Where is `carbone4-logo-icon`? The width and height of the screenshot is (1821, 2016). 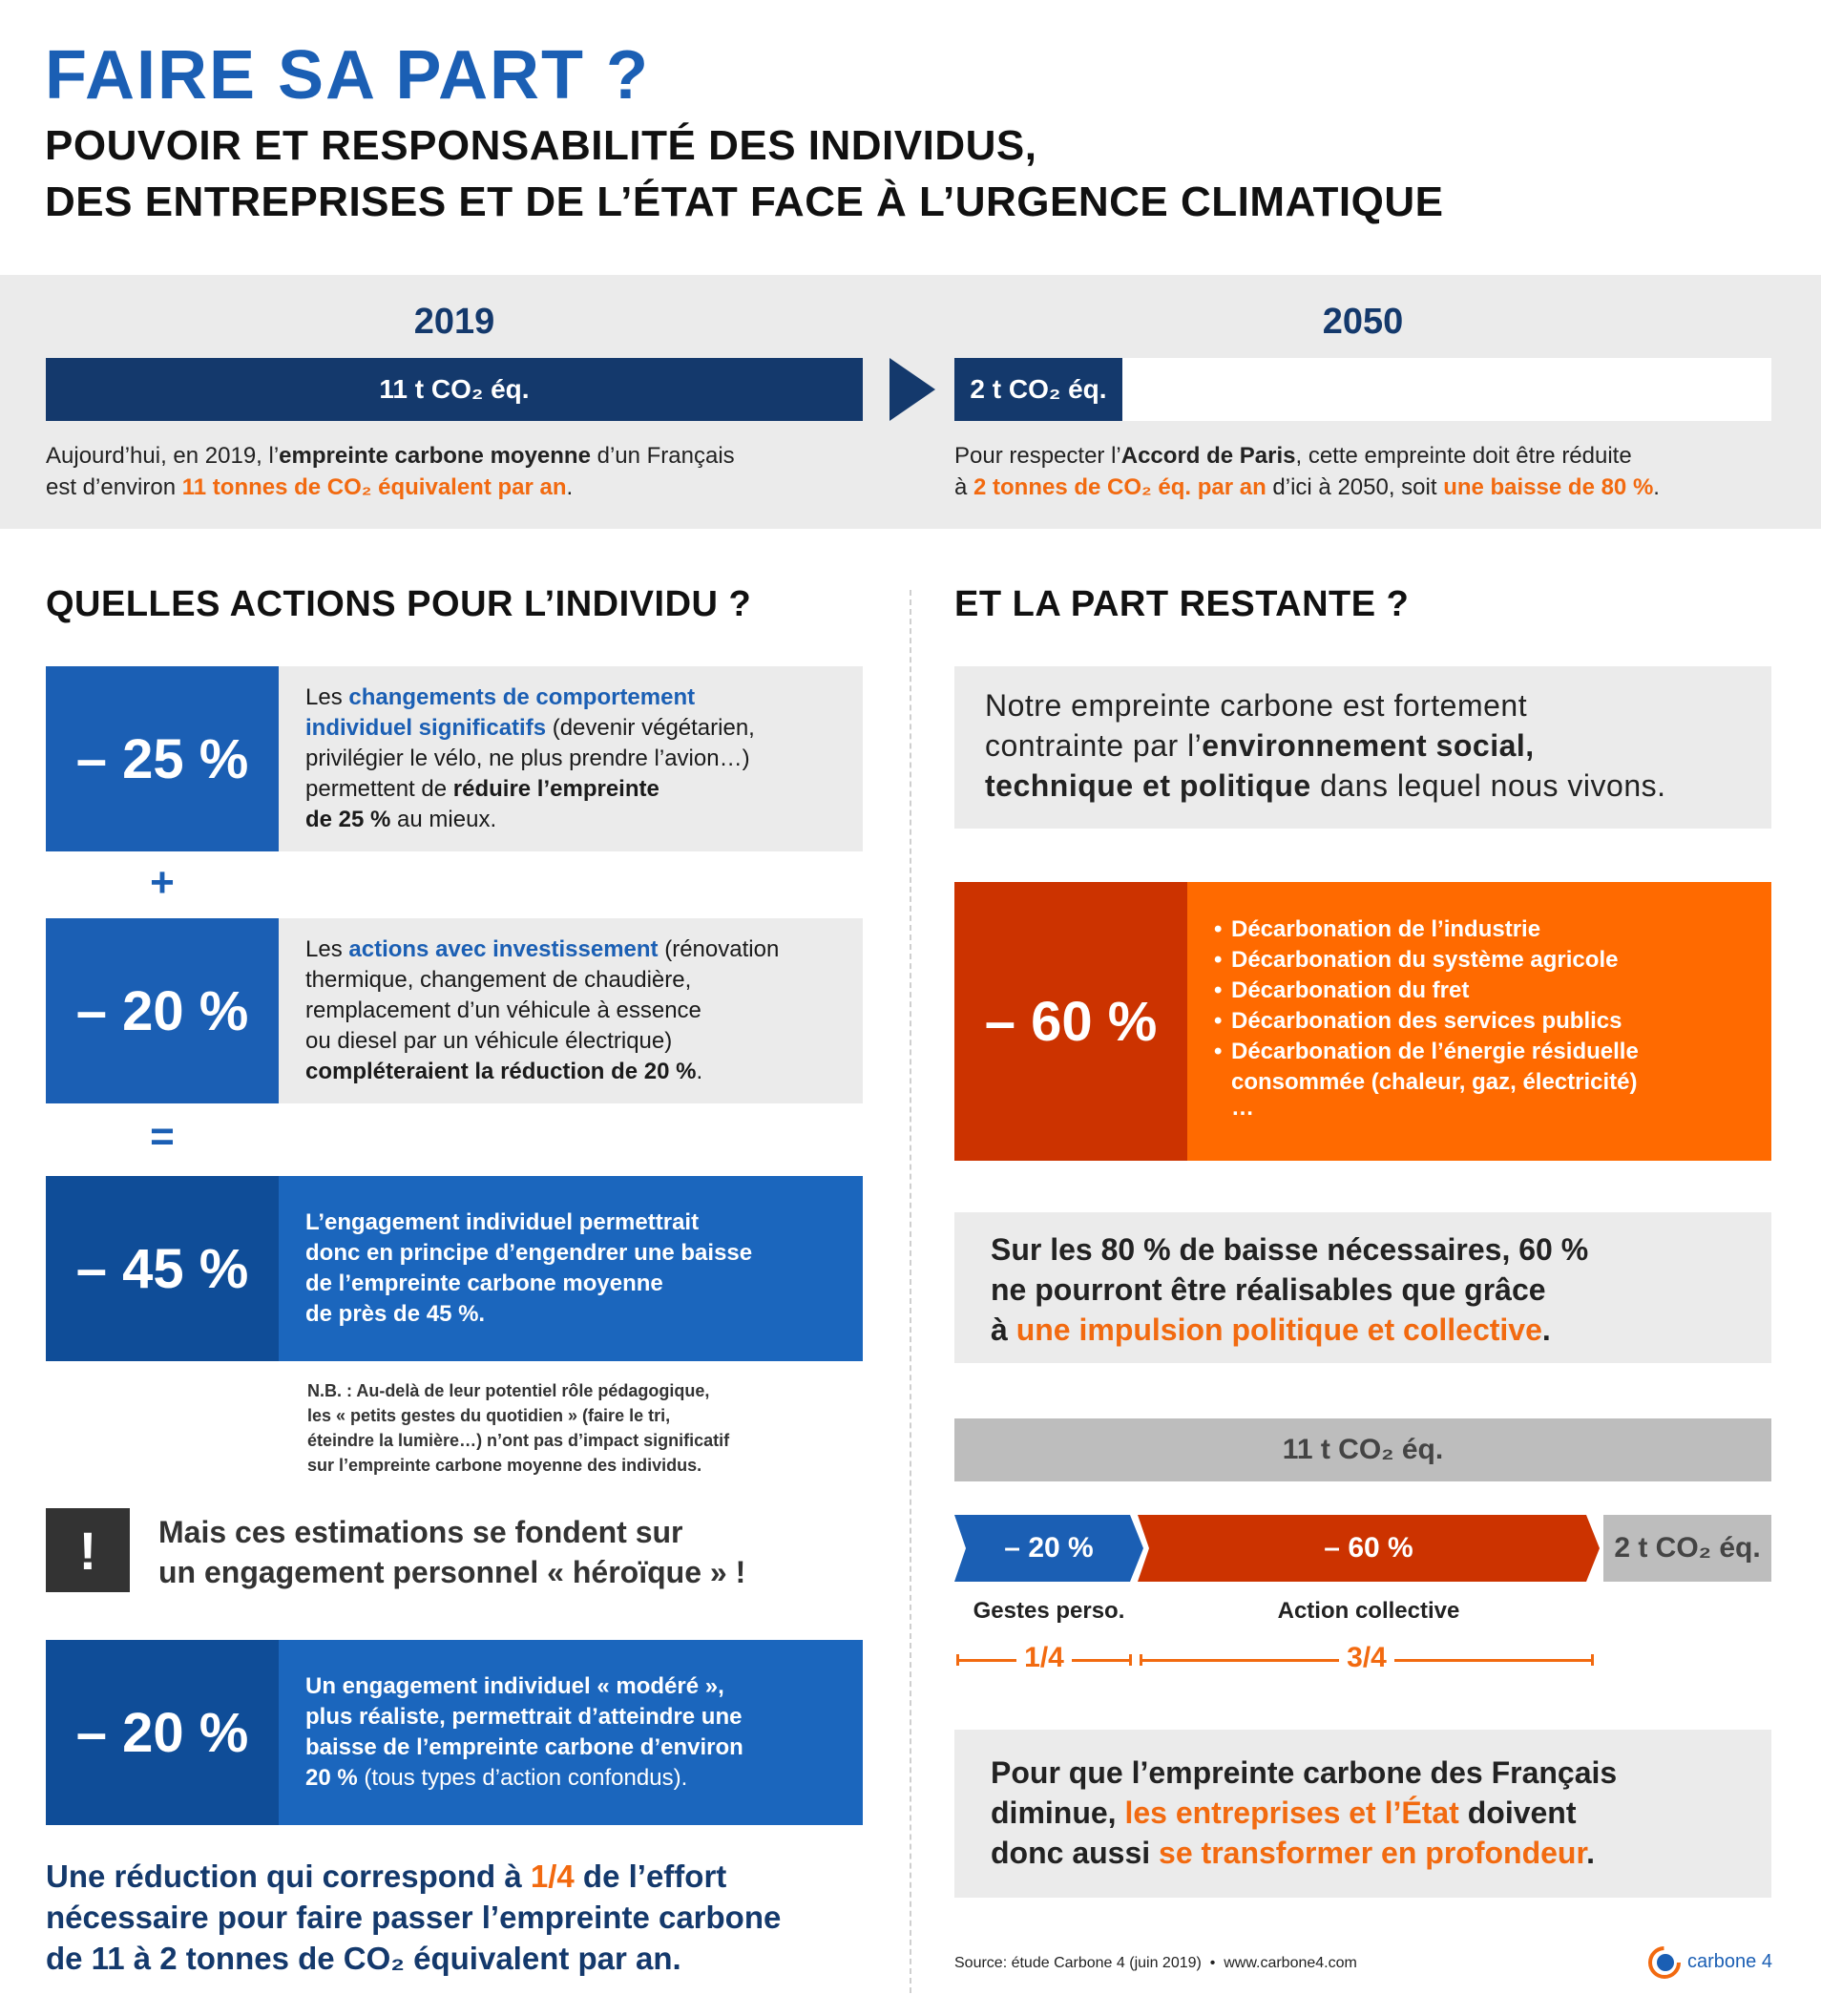 carbone4-logo-icon is located at coordinates (1664, 1963).